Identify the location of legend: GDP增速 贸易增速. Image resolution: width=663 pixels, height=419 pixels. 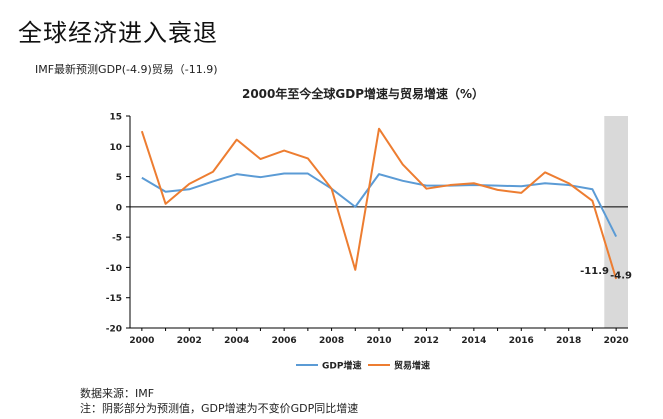
(363, 366).